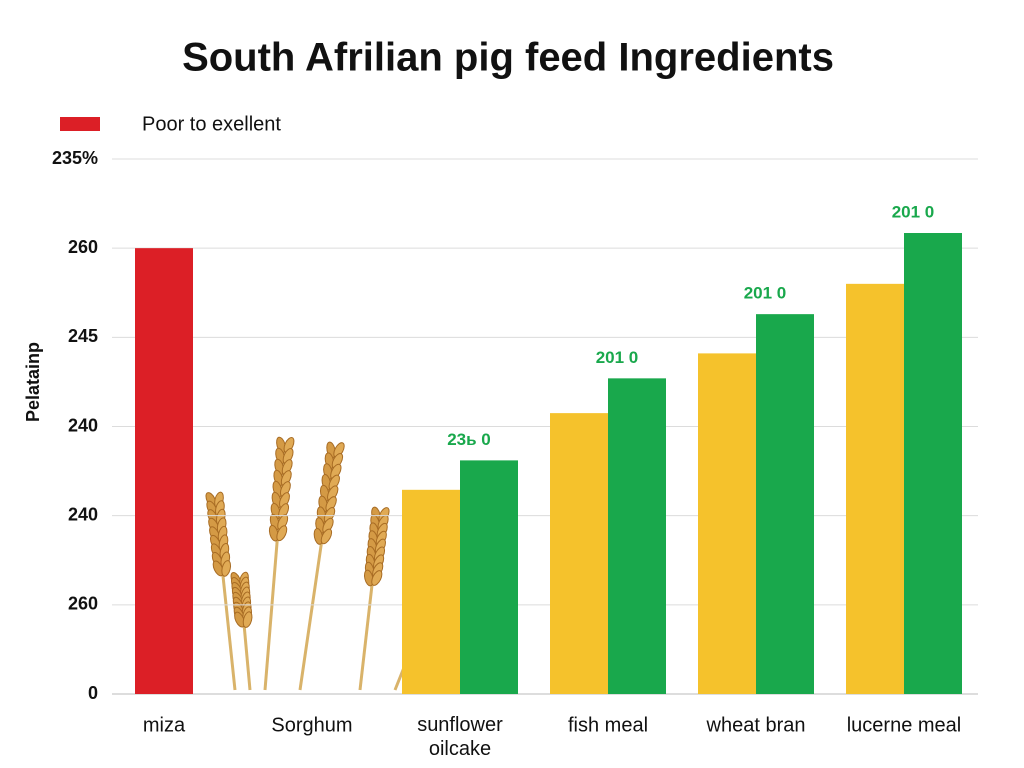  I want to click on y-tick-label: 245, so click(83, 336).